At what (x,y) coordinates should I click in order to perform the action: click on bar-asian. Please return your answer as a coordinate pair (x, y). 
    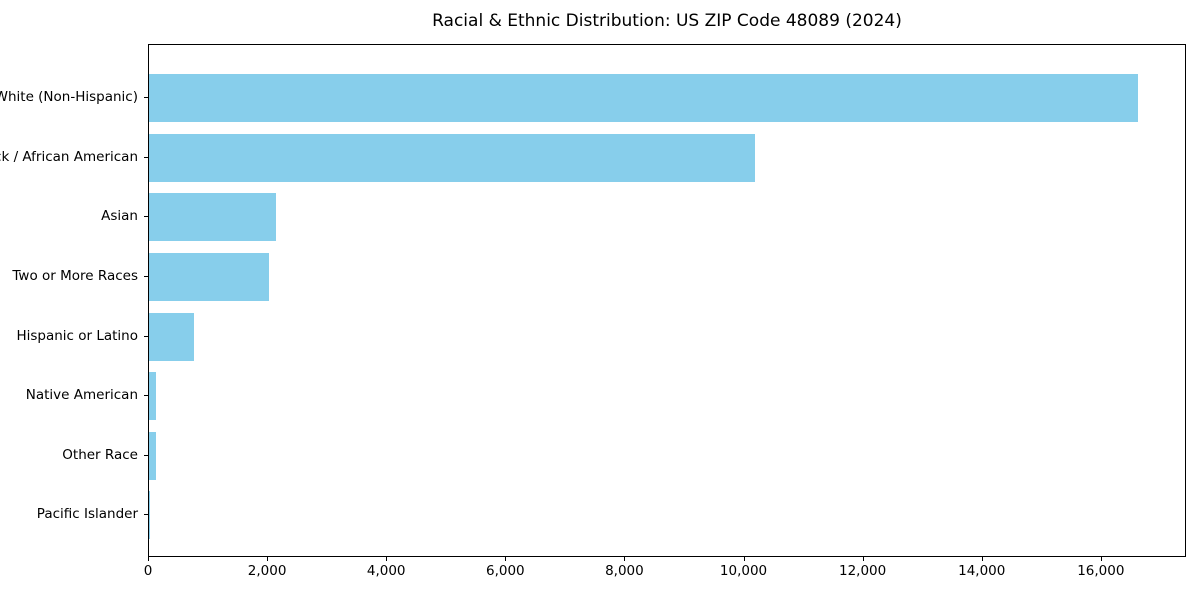
    Looking at the image, I should click on (212, 217).